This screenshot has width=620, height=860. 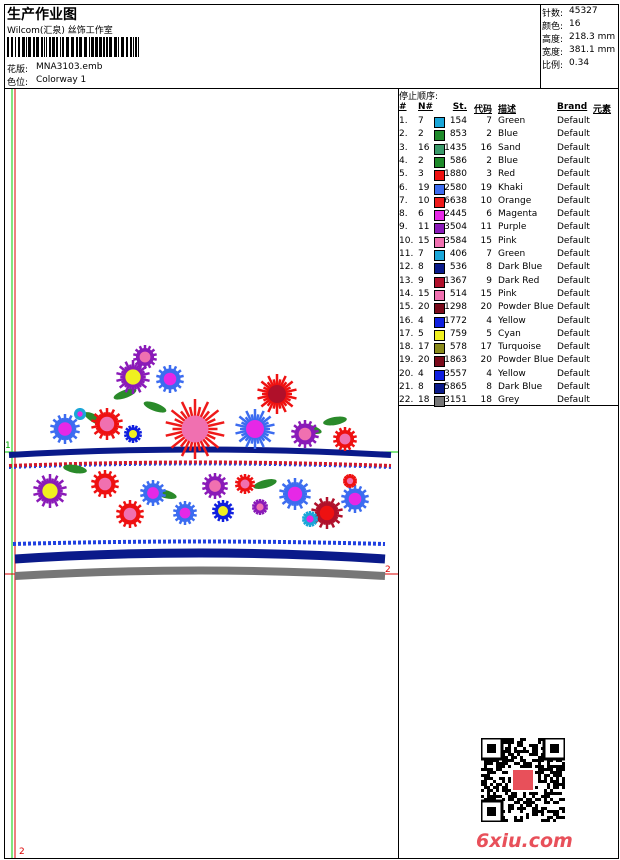 What do you see at coordinates (507, 240) in the screenshot?
I see `description: Pink` at bounding box center [507, 240].